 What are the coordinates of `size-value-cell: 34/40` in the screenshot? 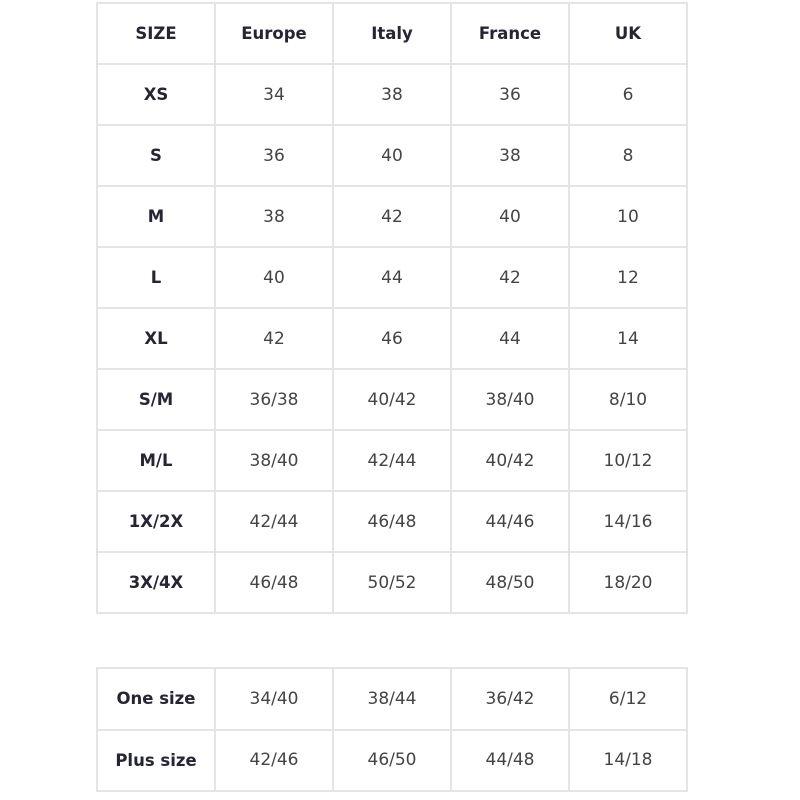 It's located at (274, 699).